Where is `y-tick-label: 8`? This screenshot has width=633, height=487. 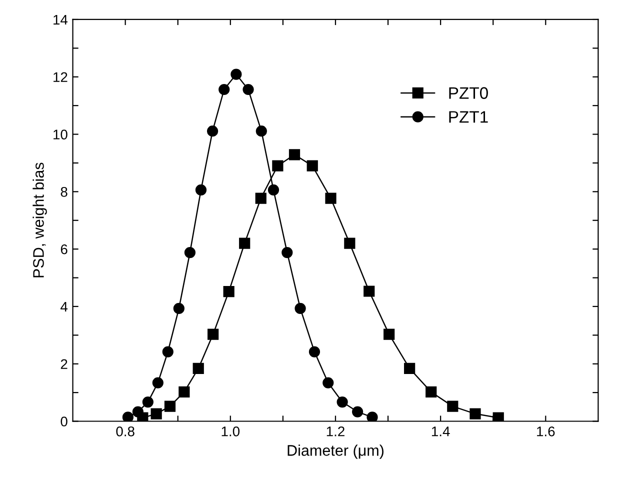
y-tick-label: 8 is located at coordinates (64, 192).